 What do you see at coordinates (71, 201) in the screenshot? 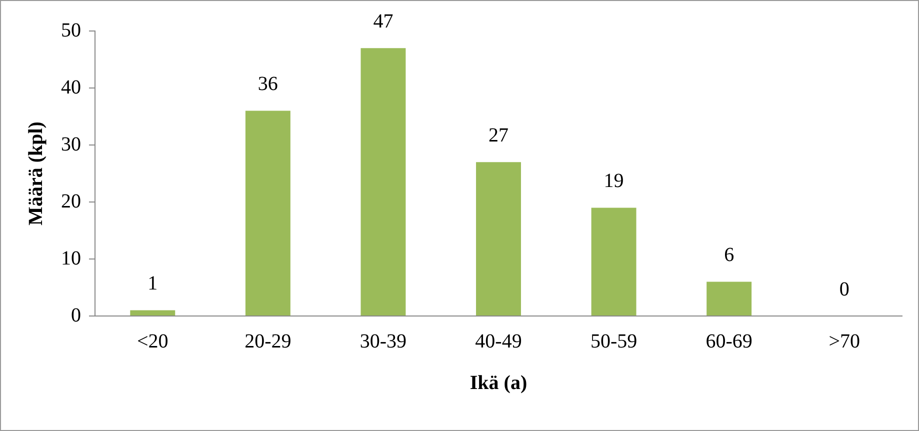
I see `y-tick-label: 20` at bounding box center [71, 201].